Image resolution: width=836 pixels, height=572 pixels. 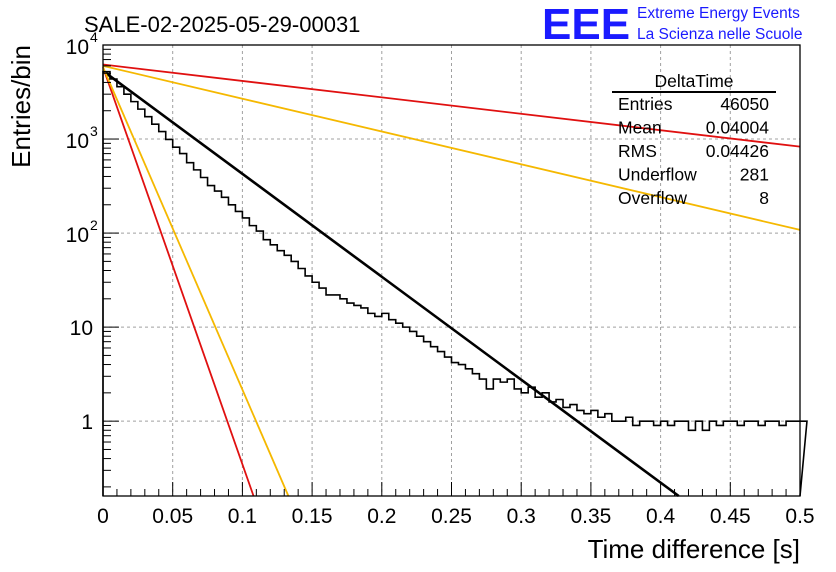 I want to click on y-tick-exponent: 3, so click(x=94, y=131).